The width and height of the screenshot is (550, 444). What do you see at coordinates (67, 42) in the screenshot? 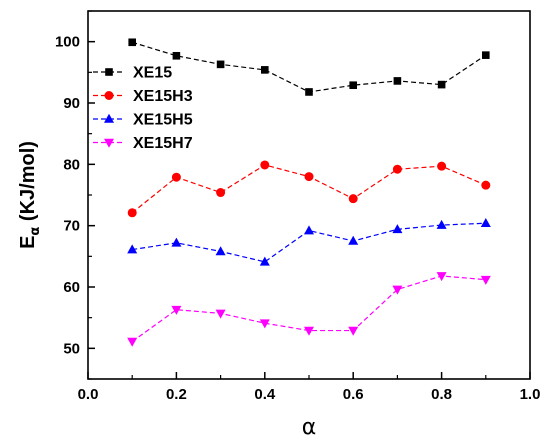
I see `y-tick-label: 100` at bounding box center [67, 42].